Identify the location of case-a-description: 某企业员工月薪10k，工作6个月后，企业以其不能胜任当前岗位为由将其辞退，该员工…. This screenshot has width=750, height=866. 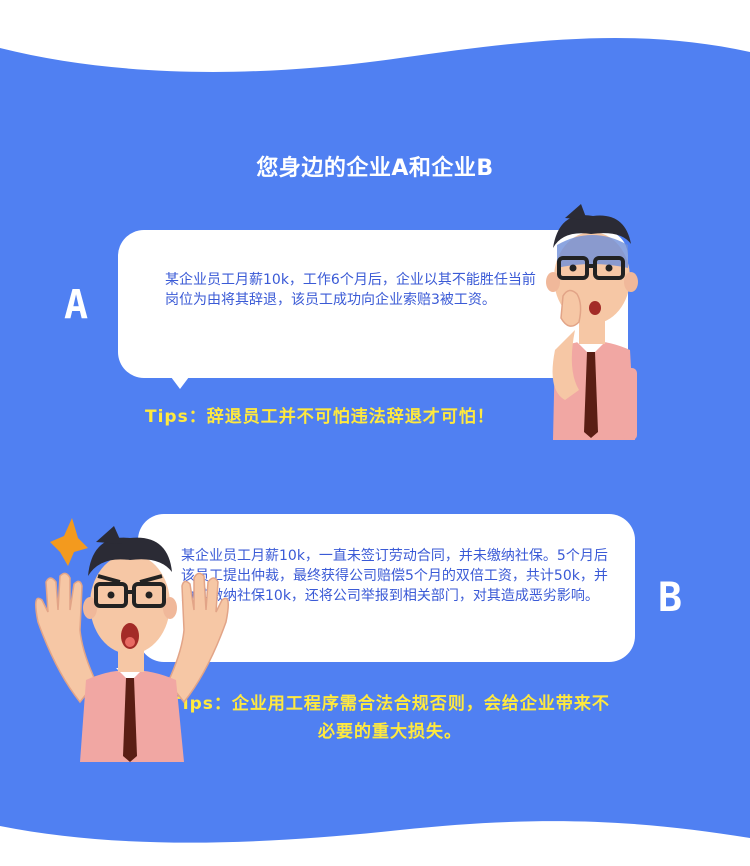
(350, 290).